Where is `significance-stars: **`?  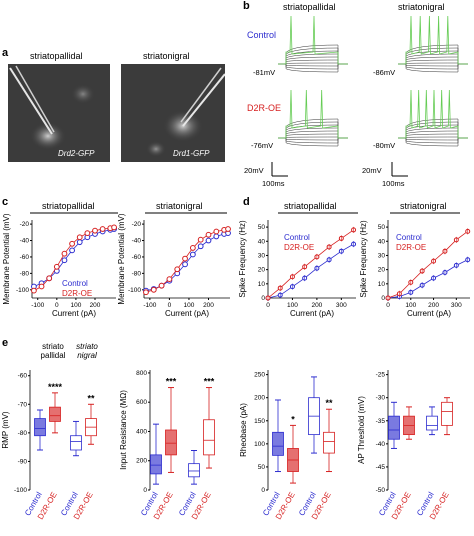
significance-stars: ** is located at coordinates (329, 403).